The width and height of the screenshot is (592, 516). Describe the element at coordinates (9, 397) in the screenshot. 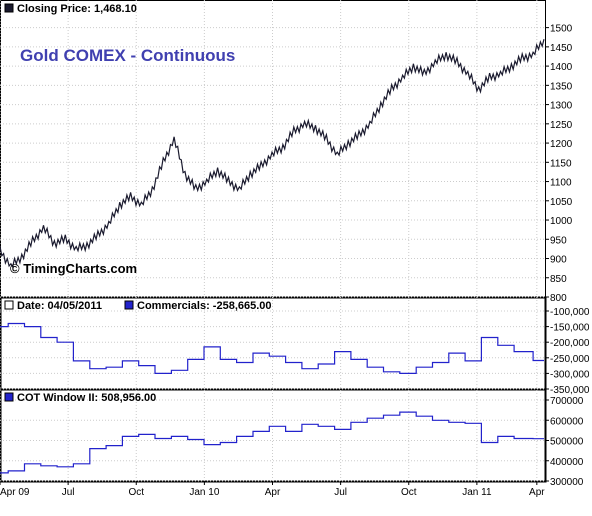

I see `cot-legend-swatch` at that location.